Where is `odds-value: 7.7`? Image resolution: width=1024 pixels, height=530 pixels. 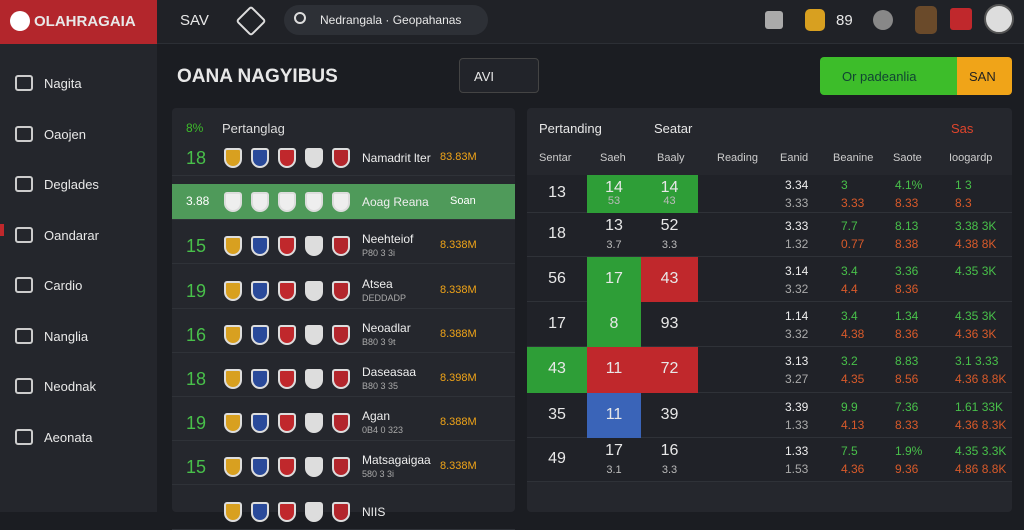
odds-value: 7.7 is located at coordinates (849, 226).